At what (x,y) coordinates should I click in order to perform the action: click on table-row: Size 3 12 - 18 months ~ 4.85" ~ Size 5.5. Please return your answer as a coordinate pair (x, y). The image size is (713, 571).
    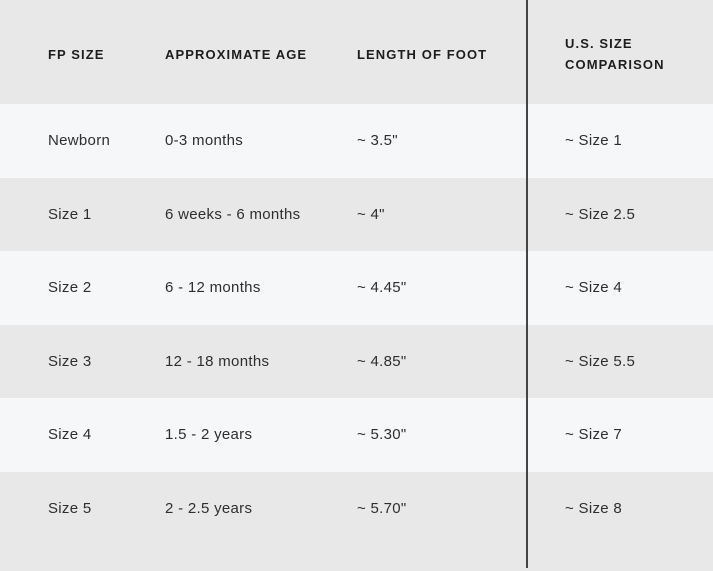
    Looking at the image, I should click on (356, 361).